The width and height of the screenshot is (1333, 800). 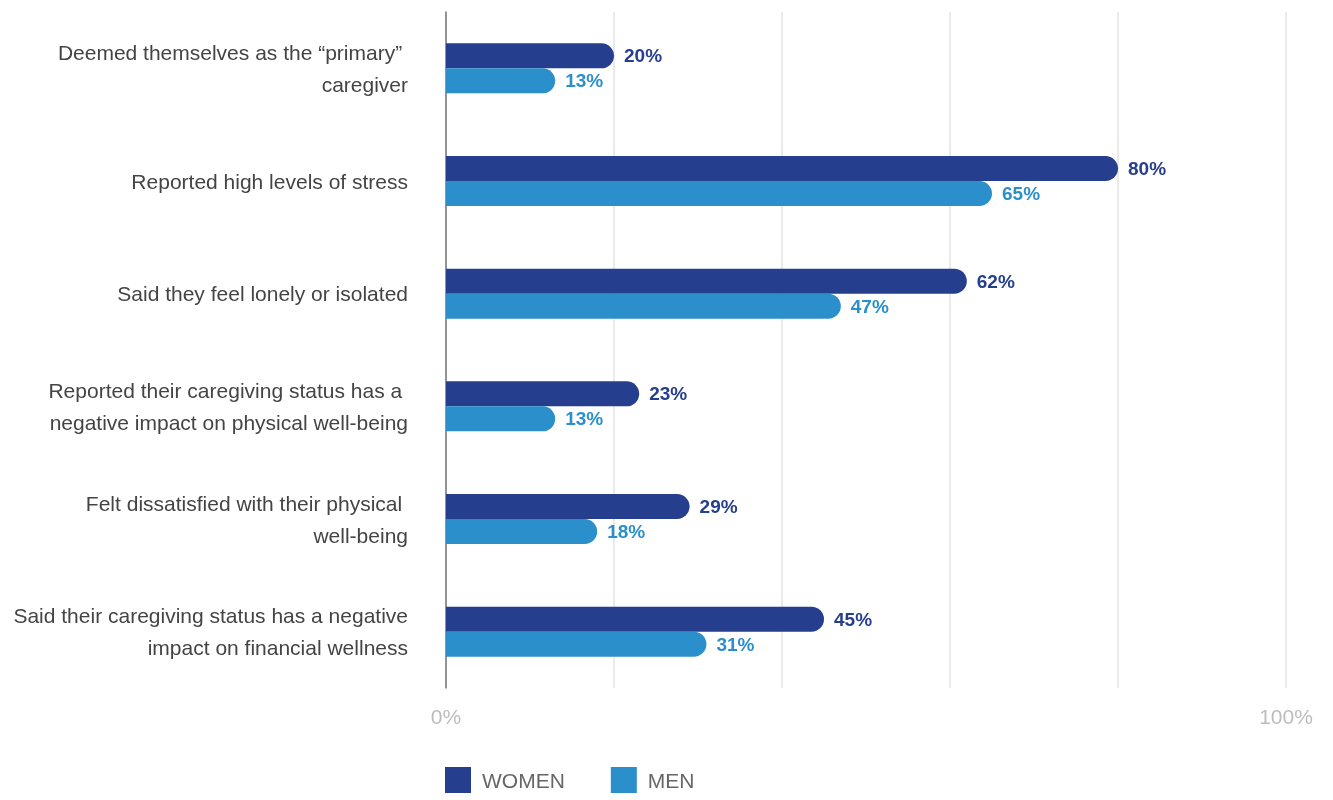 What do you see at coordinates (995, 281) in the screenshot?
I see `data-label: 62%` at bounding box center [995, 281].